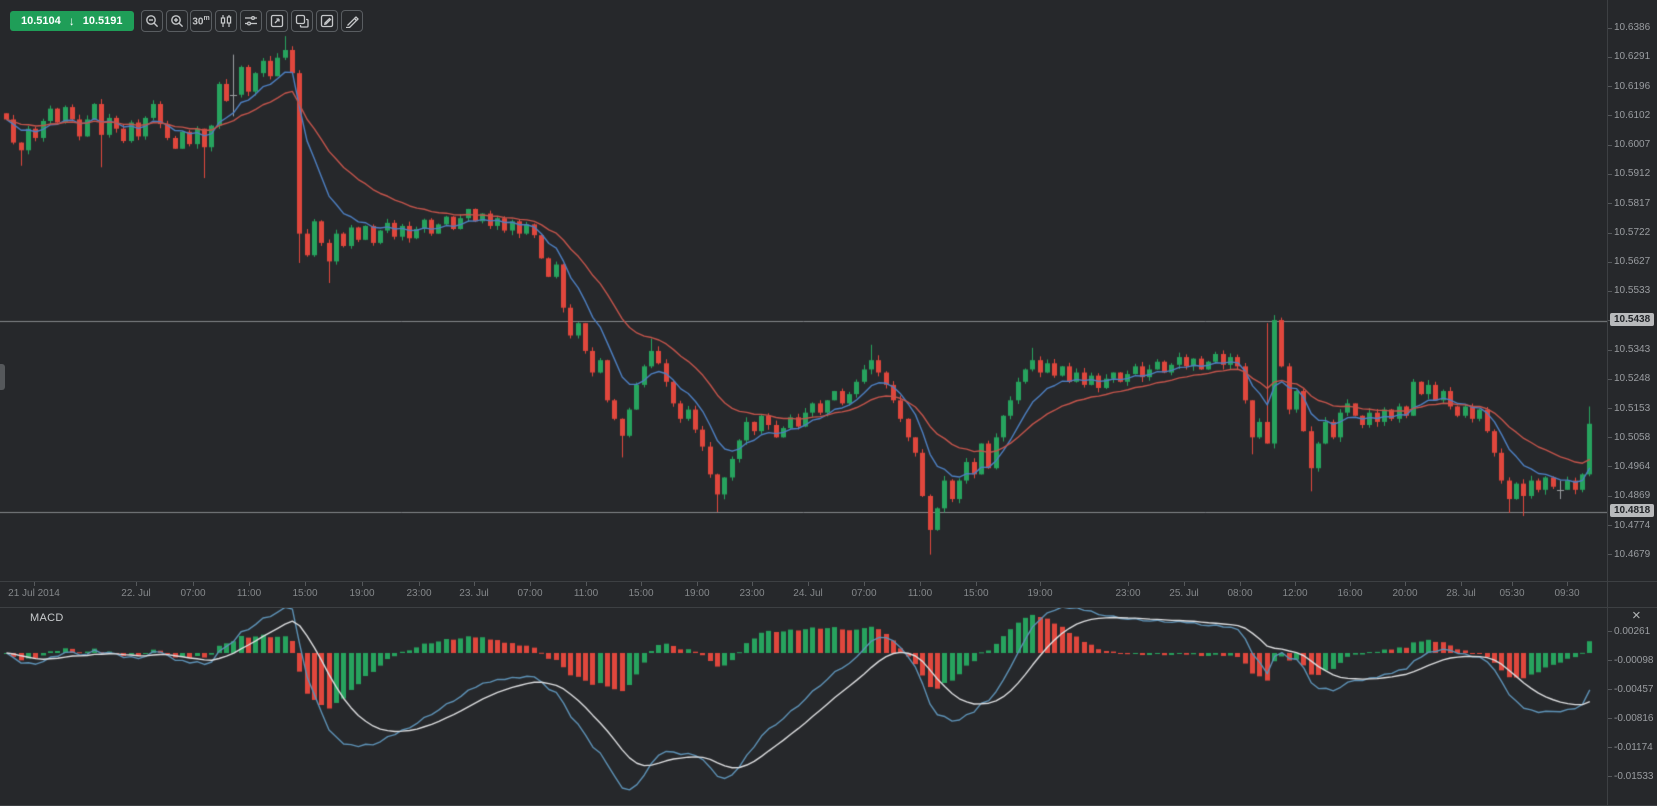 The width and height of the screenshot is (1657, 806). I want to click on time-axis-label: 21 Jul 2014, so click(34, 593).